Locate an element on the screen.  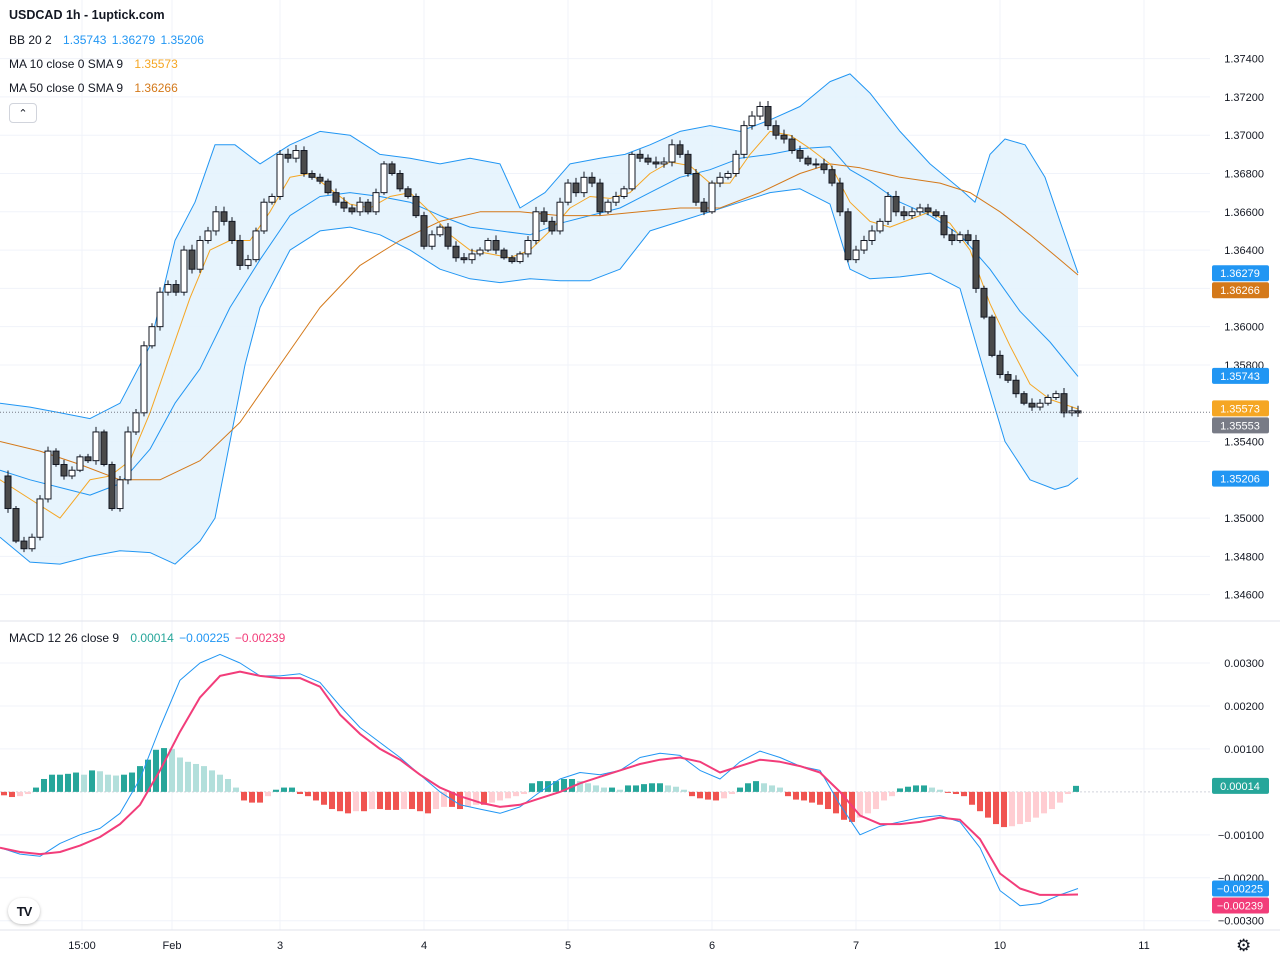
price-axis-label: 1.37200 is located at coordinates (1244, 98).